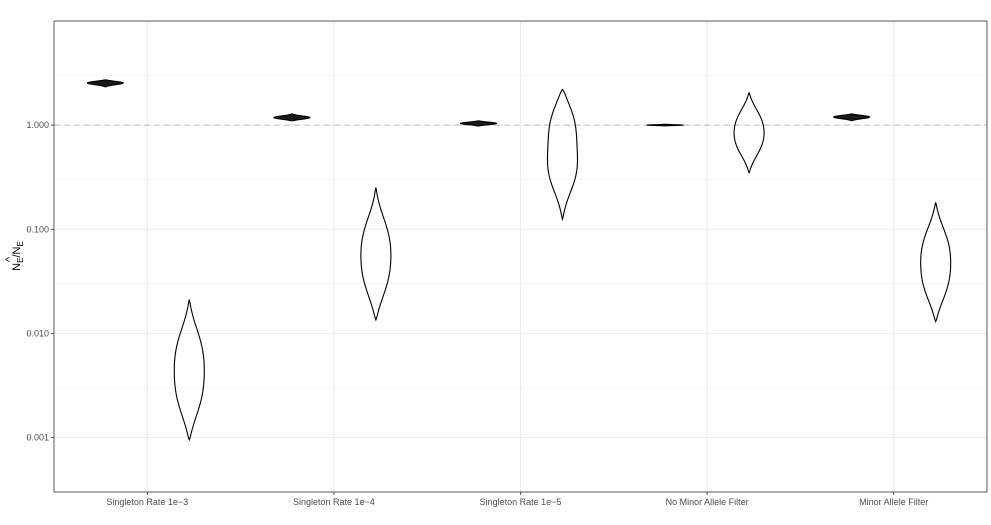  I want to click on y-axis-label-sep: /, so click(17, 256).